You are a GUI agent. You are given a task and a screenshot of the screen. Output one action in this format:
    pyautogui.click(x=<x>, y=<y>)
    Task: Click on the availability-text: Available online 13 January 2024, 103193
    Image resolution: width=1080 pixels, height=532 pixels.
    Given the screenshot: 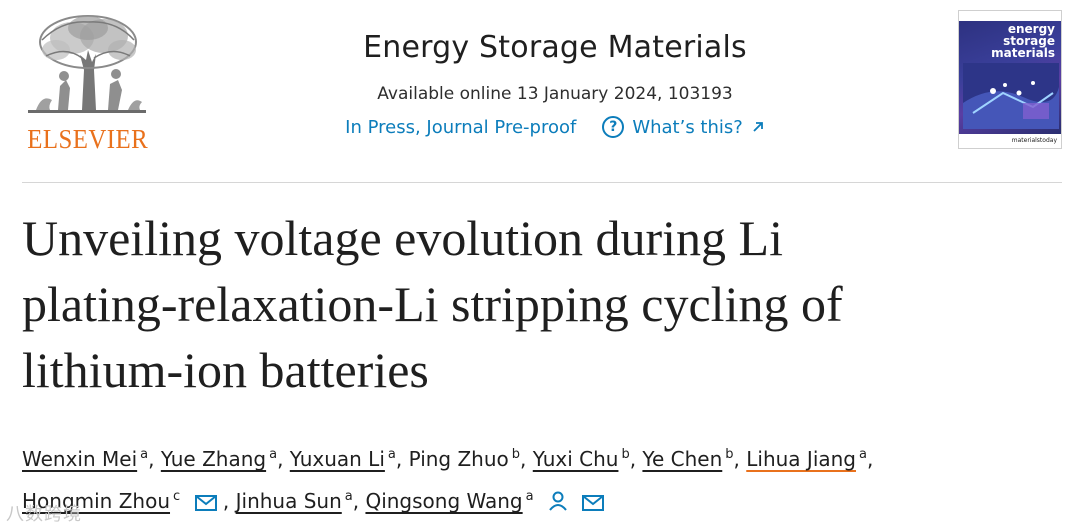 What is the action you would take?
    pyautogui.click(x=555, y=94)
    